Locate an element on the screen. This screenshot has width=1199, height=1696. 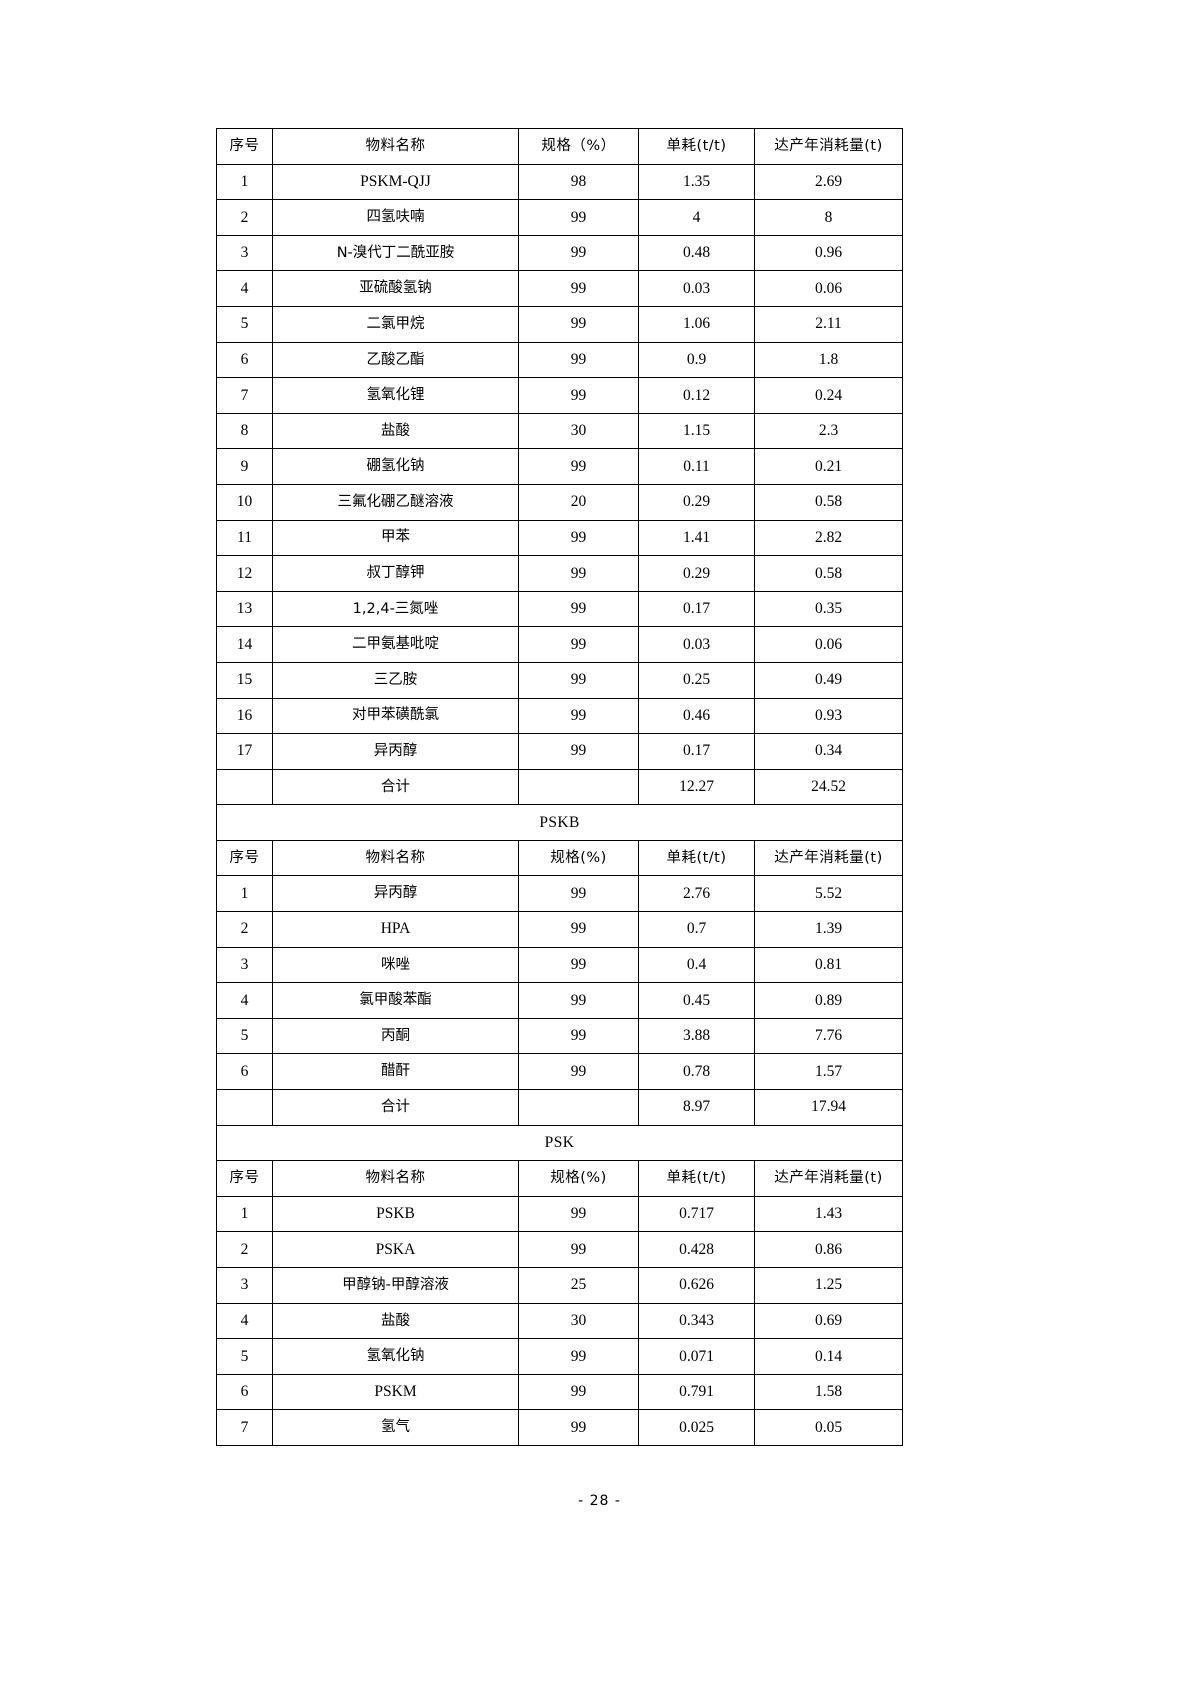
cell-annual-consumption: 7.76 is located at coordinates (828, 1036).